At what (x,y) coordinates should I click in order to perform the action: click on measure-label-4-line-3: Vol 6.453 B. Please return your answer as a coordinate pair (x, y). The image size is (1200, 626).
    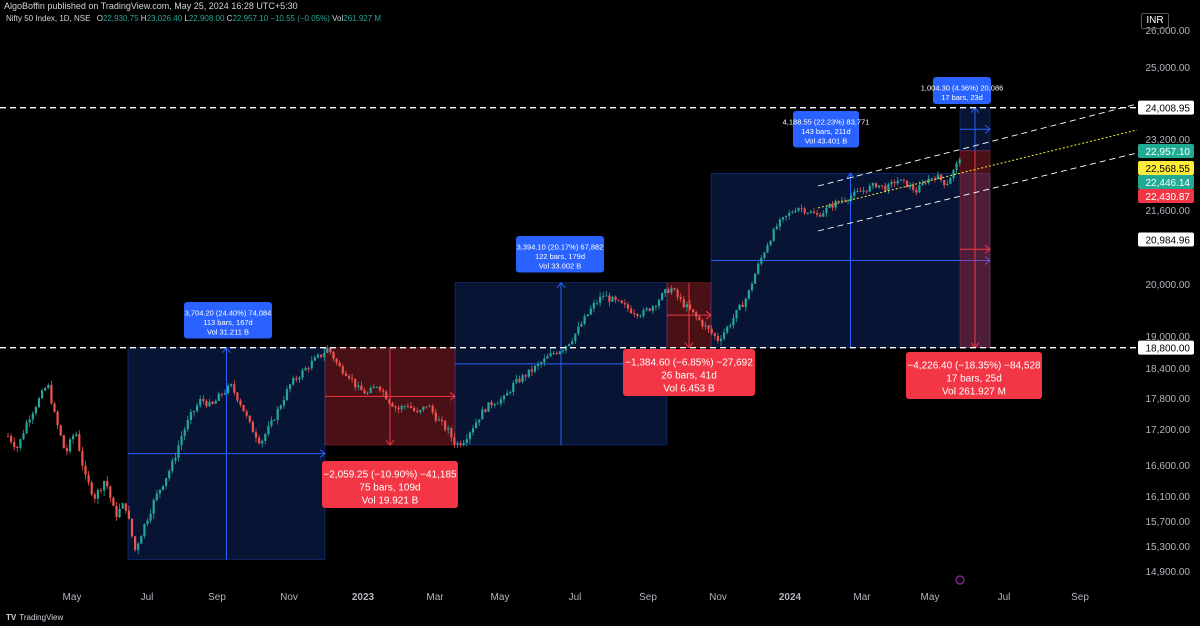
    Looking at the image, I should click on (688, 388).